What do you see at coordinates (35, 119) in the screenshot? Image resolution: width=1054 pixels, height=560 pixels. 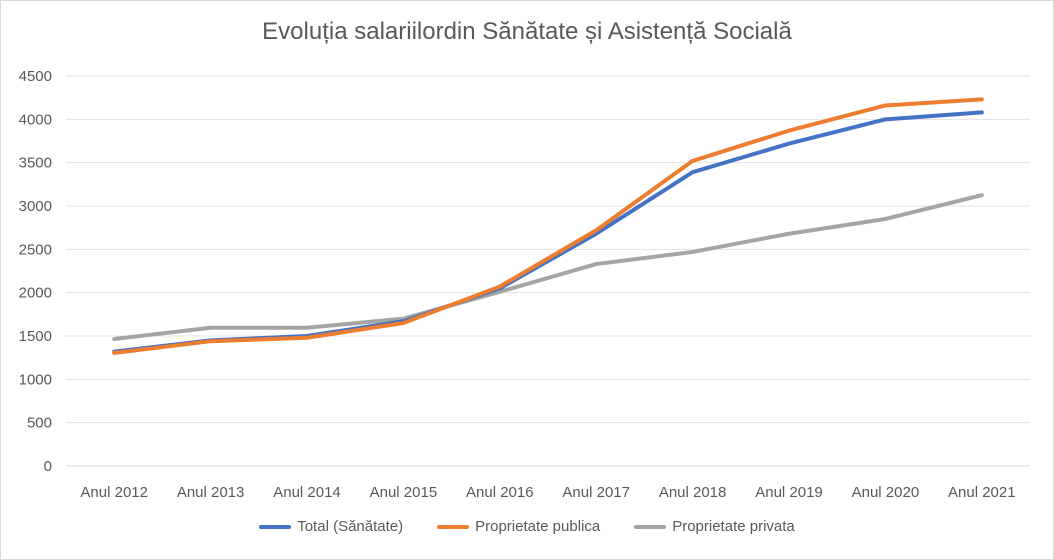 I see `y-tick-label: 4000` at bounding box center [35, 119].